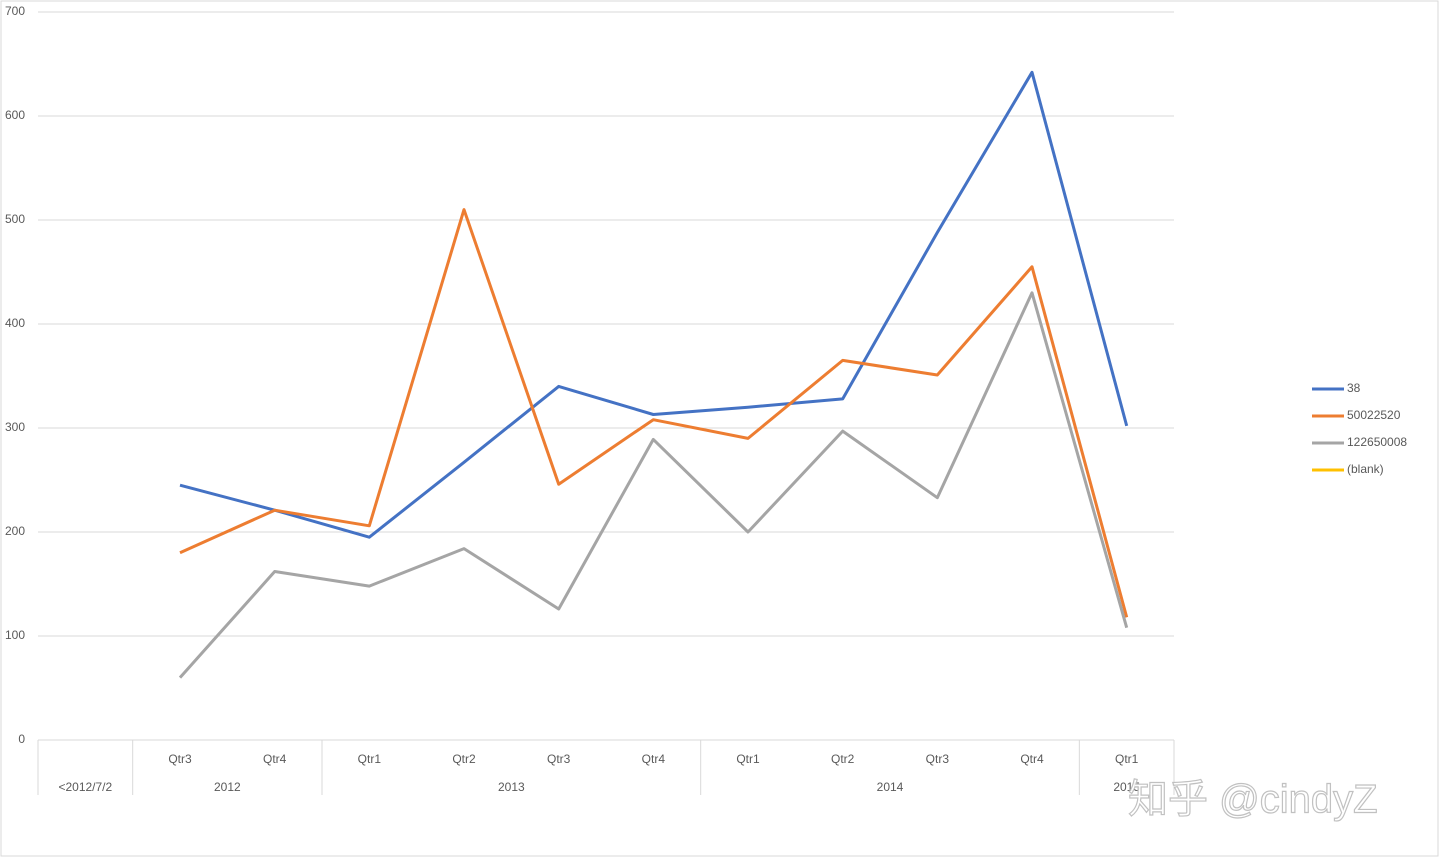 The width and height of the screenshot is (1440, 865). I want to click on x-group-label: 2013, so click(511, 787).